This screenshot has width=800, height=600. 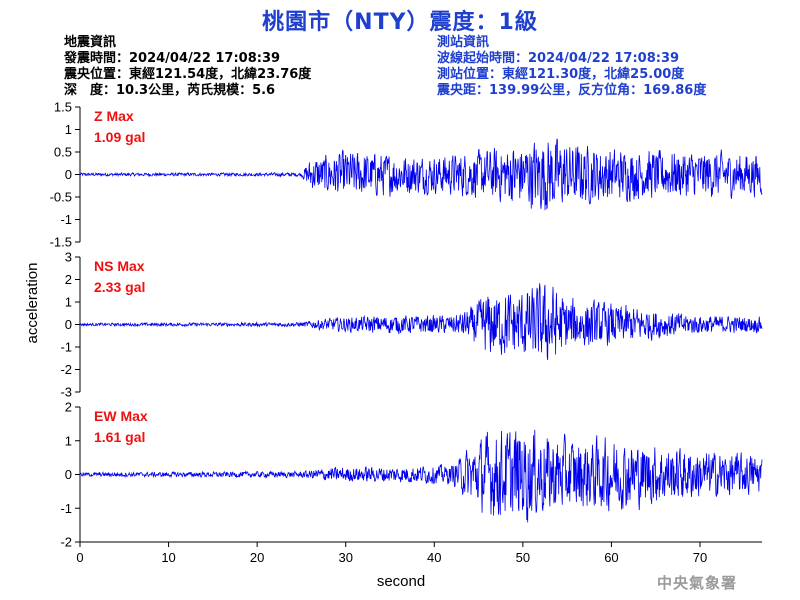 What do you see at coordinates (61, 197) in the screenshot?
I see `y-tick-label-Z: -0.5` at bounding box center [61, 197].